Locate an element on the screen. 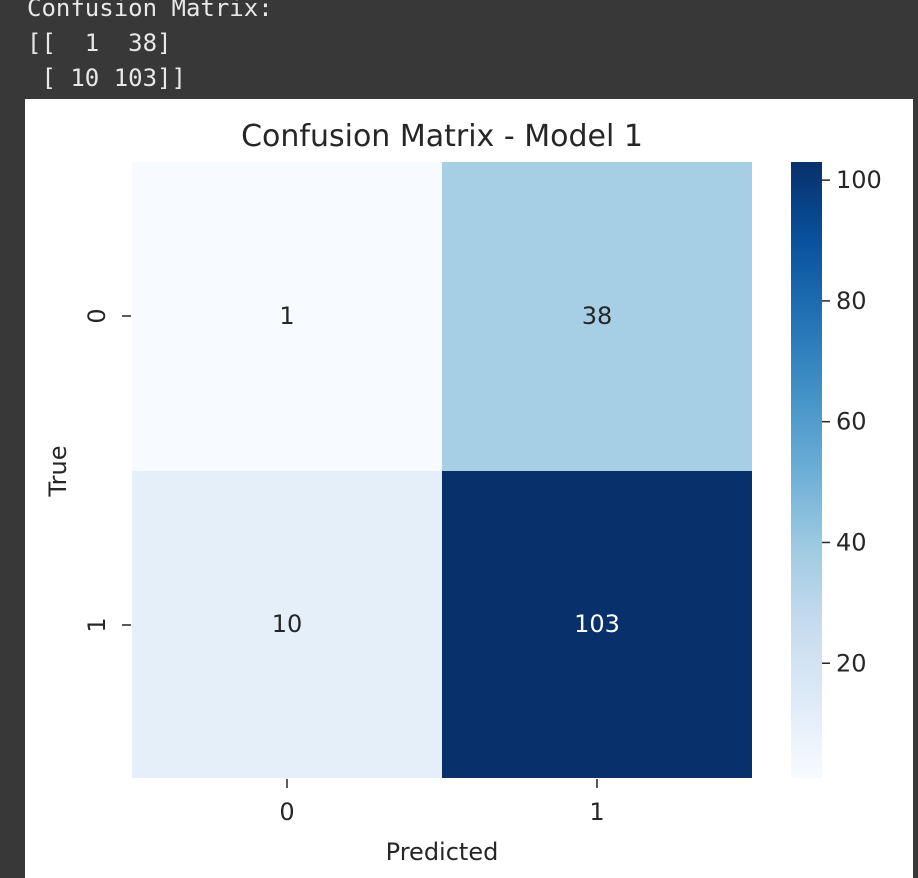 Image resolution: width=918 pixels, height=878 pixels. colorbar is located at coordinates (806, 470).